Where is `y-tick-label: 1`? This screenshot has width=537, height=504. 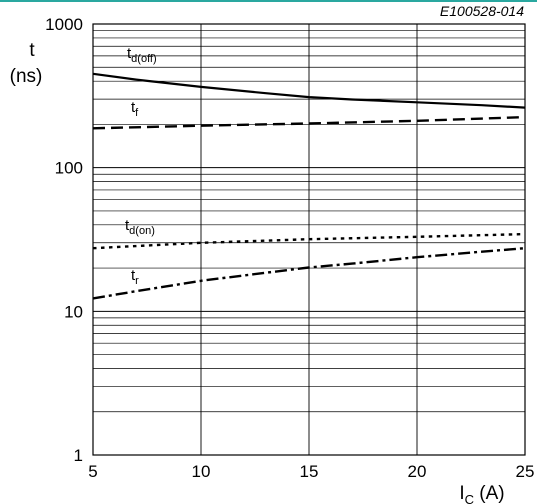 y-tick-label: 1 is located at coordinates (78, 455).